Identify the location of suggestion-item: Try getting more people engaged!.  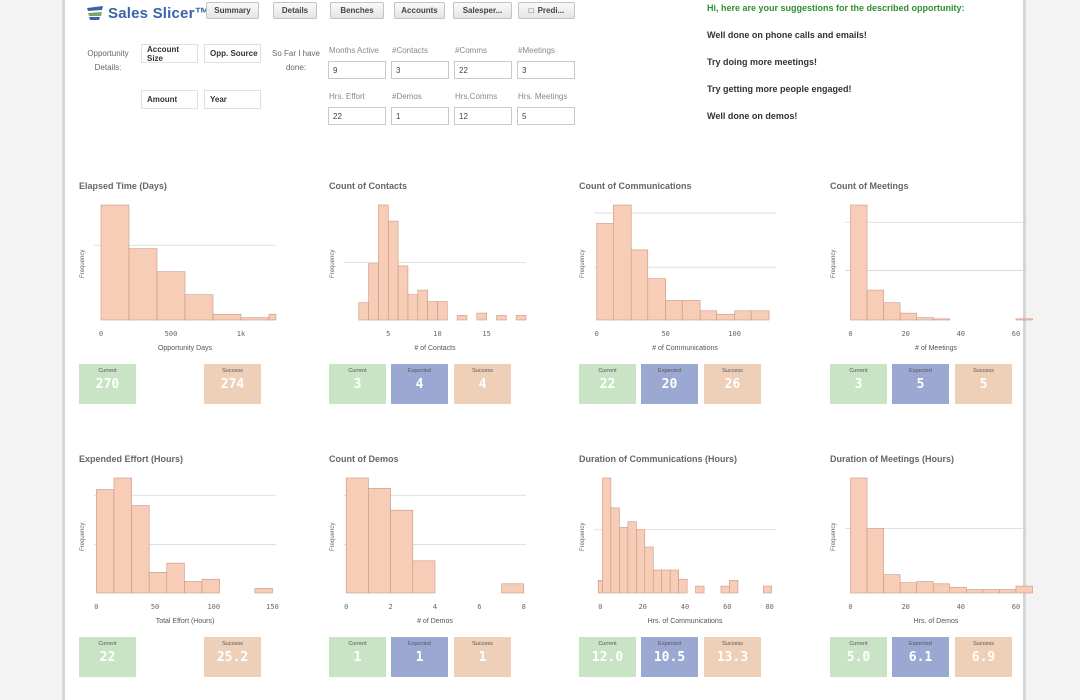
(779, 89).